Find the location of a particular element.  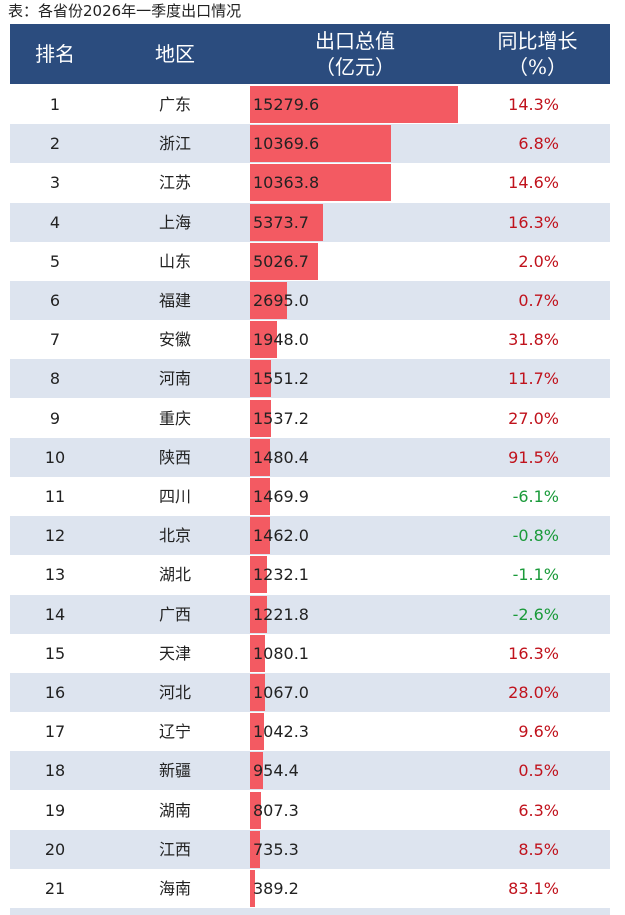

export-value: 15279.6 is located at coordinates (286, 104).